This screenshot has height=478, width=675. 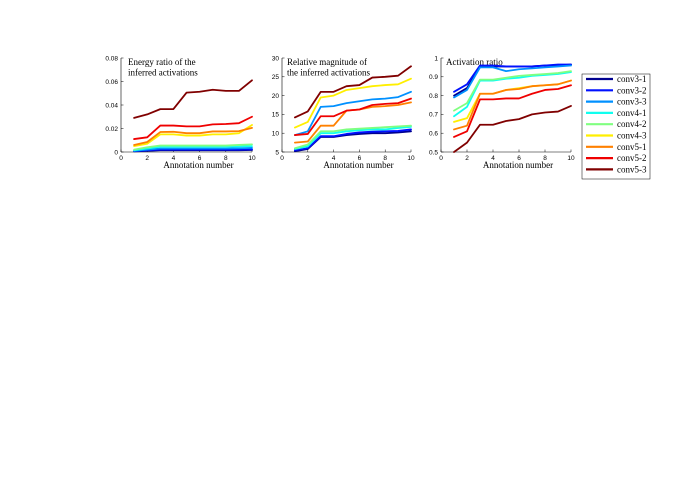 I want to click on legend-label: conv3-3, so click(x=632, y=102).